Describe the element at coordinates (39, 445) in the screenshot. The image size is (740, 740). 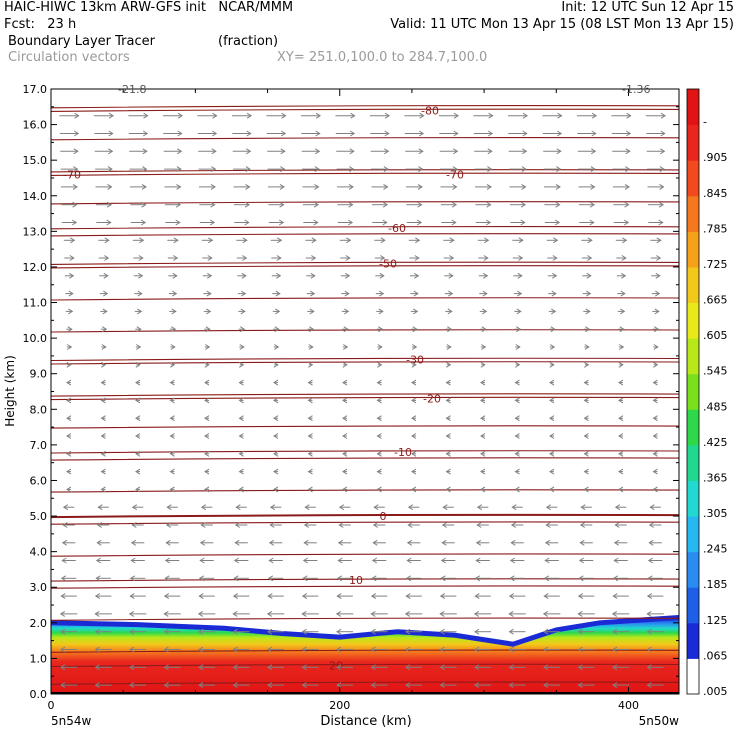
I see `y-tick-label: 7.0` at that location.